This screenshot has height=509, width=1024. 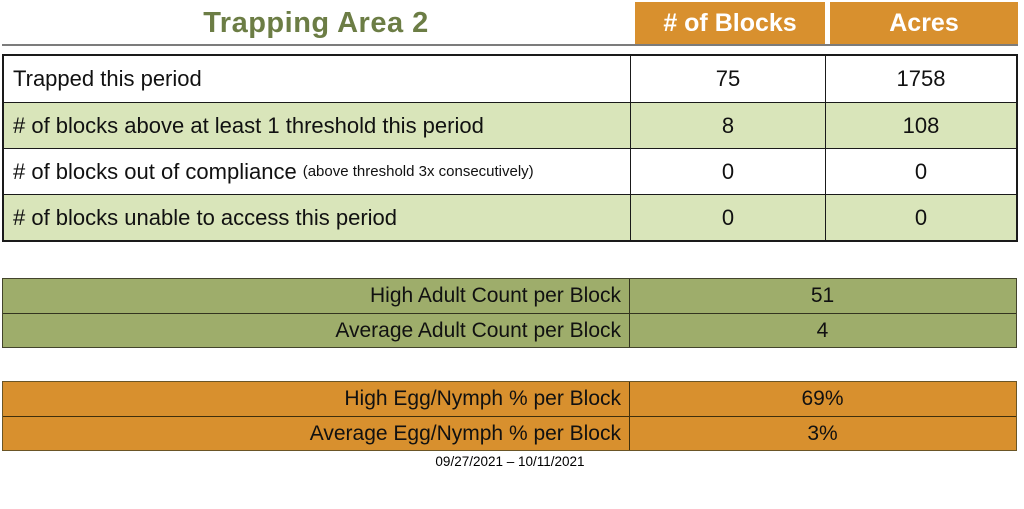 What do you see at coordinates (921, 23) in the screenshot?
I see `col-header-acres: Acres` at bounding box center [921, 23].